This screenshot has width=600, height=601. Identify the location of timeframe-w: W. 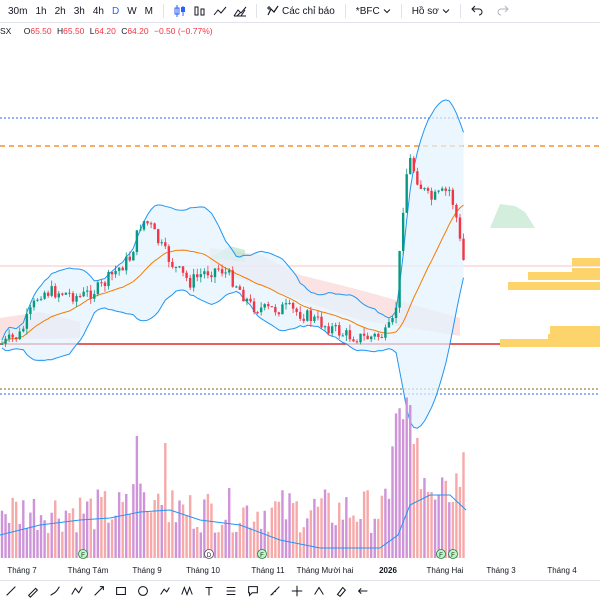
(132, 11).